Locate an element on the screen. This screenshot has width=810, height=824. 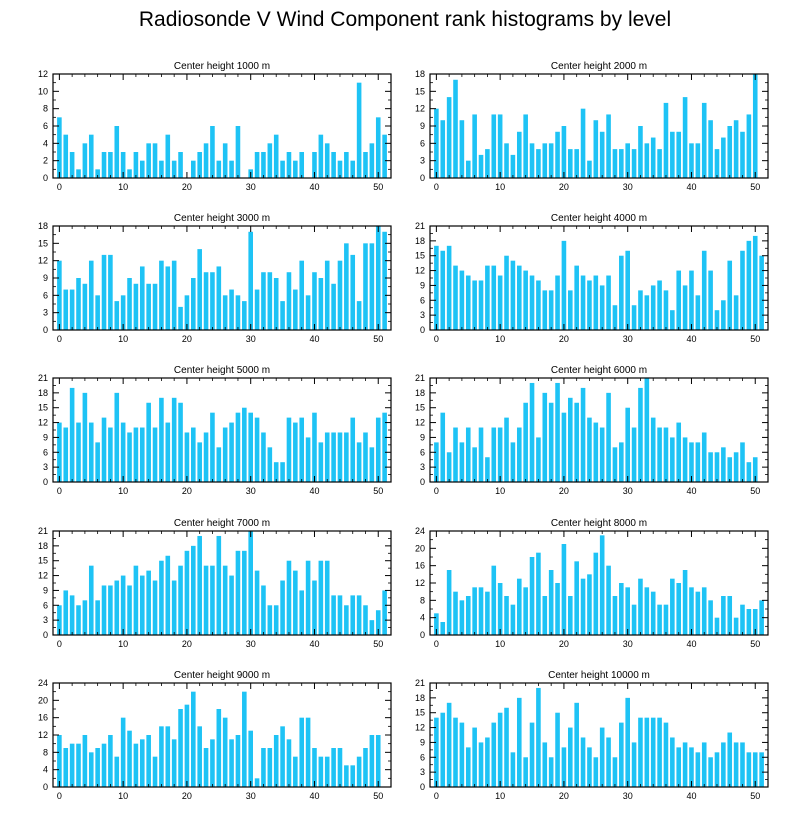
y-tick-label: 2 is located at coordinates (45, 161).